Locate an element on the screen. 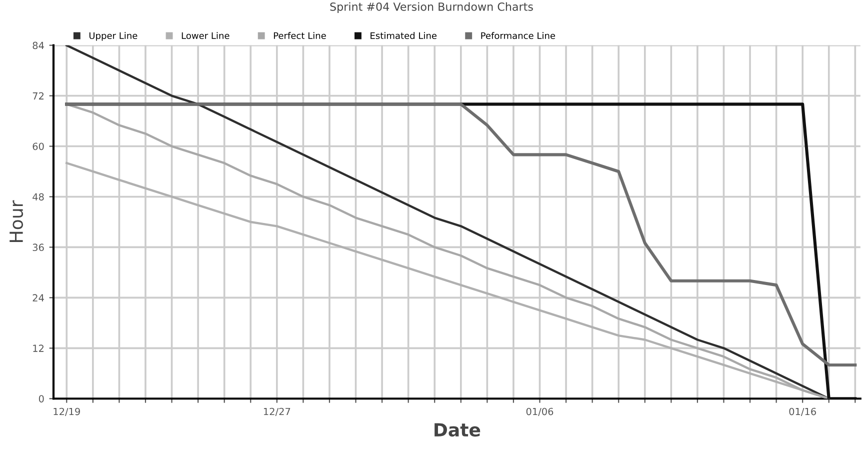 The height and width of the screenshot is (453, 863). legend-label: Perfect Line is located at coordinates (300, 36).